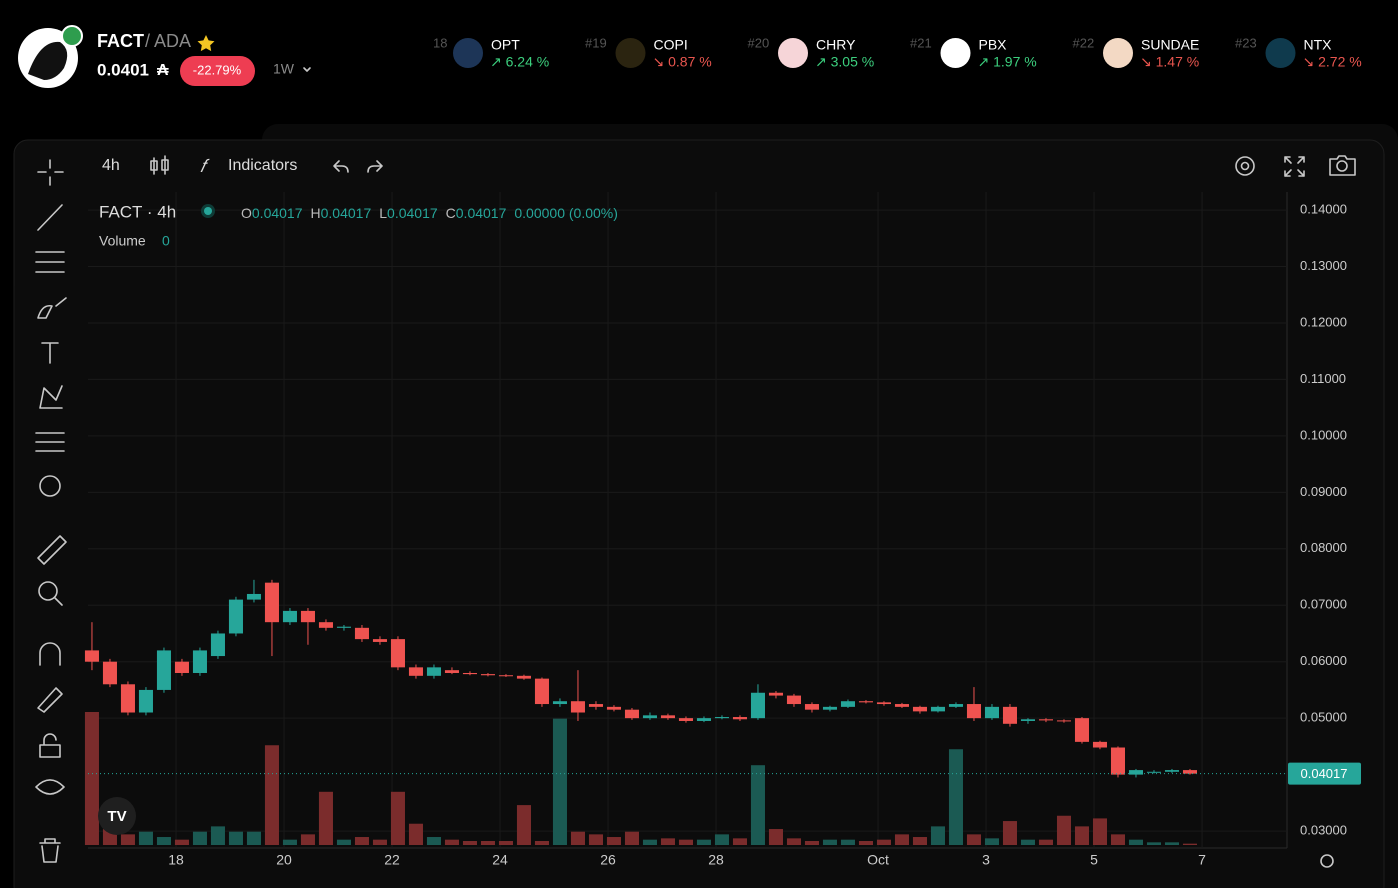 The image size is (1398, 888). Describe the element at coordinates (1294, 166) in the screenshot. I see `fullscreen` at that location.